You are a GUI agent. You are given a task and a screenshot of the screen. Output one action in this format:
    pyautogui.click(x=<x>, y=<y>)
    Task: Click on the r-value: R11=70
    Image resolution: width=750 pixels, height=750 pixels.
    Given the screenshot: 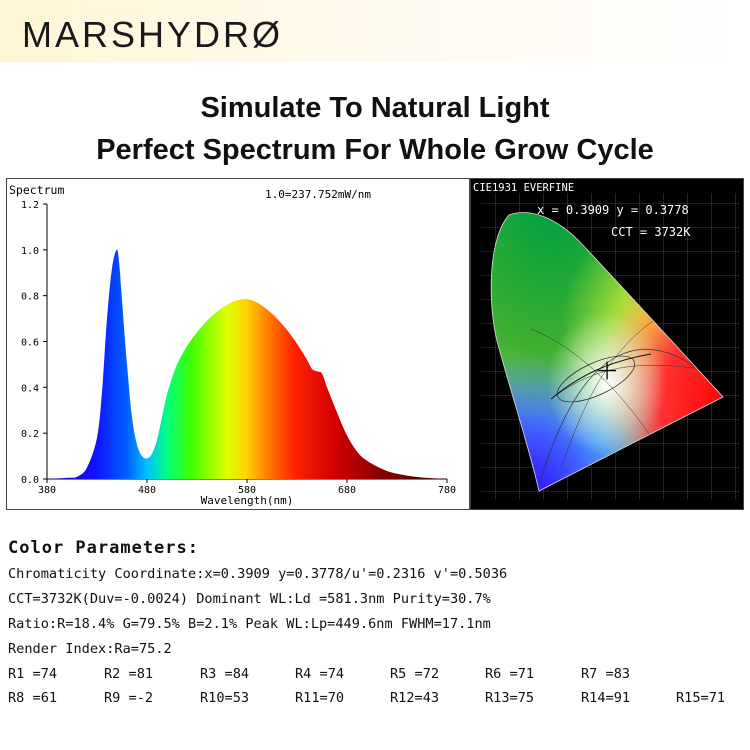 What is the action you would take?
    pyautogui.click(x=320, y=698)
    